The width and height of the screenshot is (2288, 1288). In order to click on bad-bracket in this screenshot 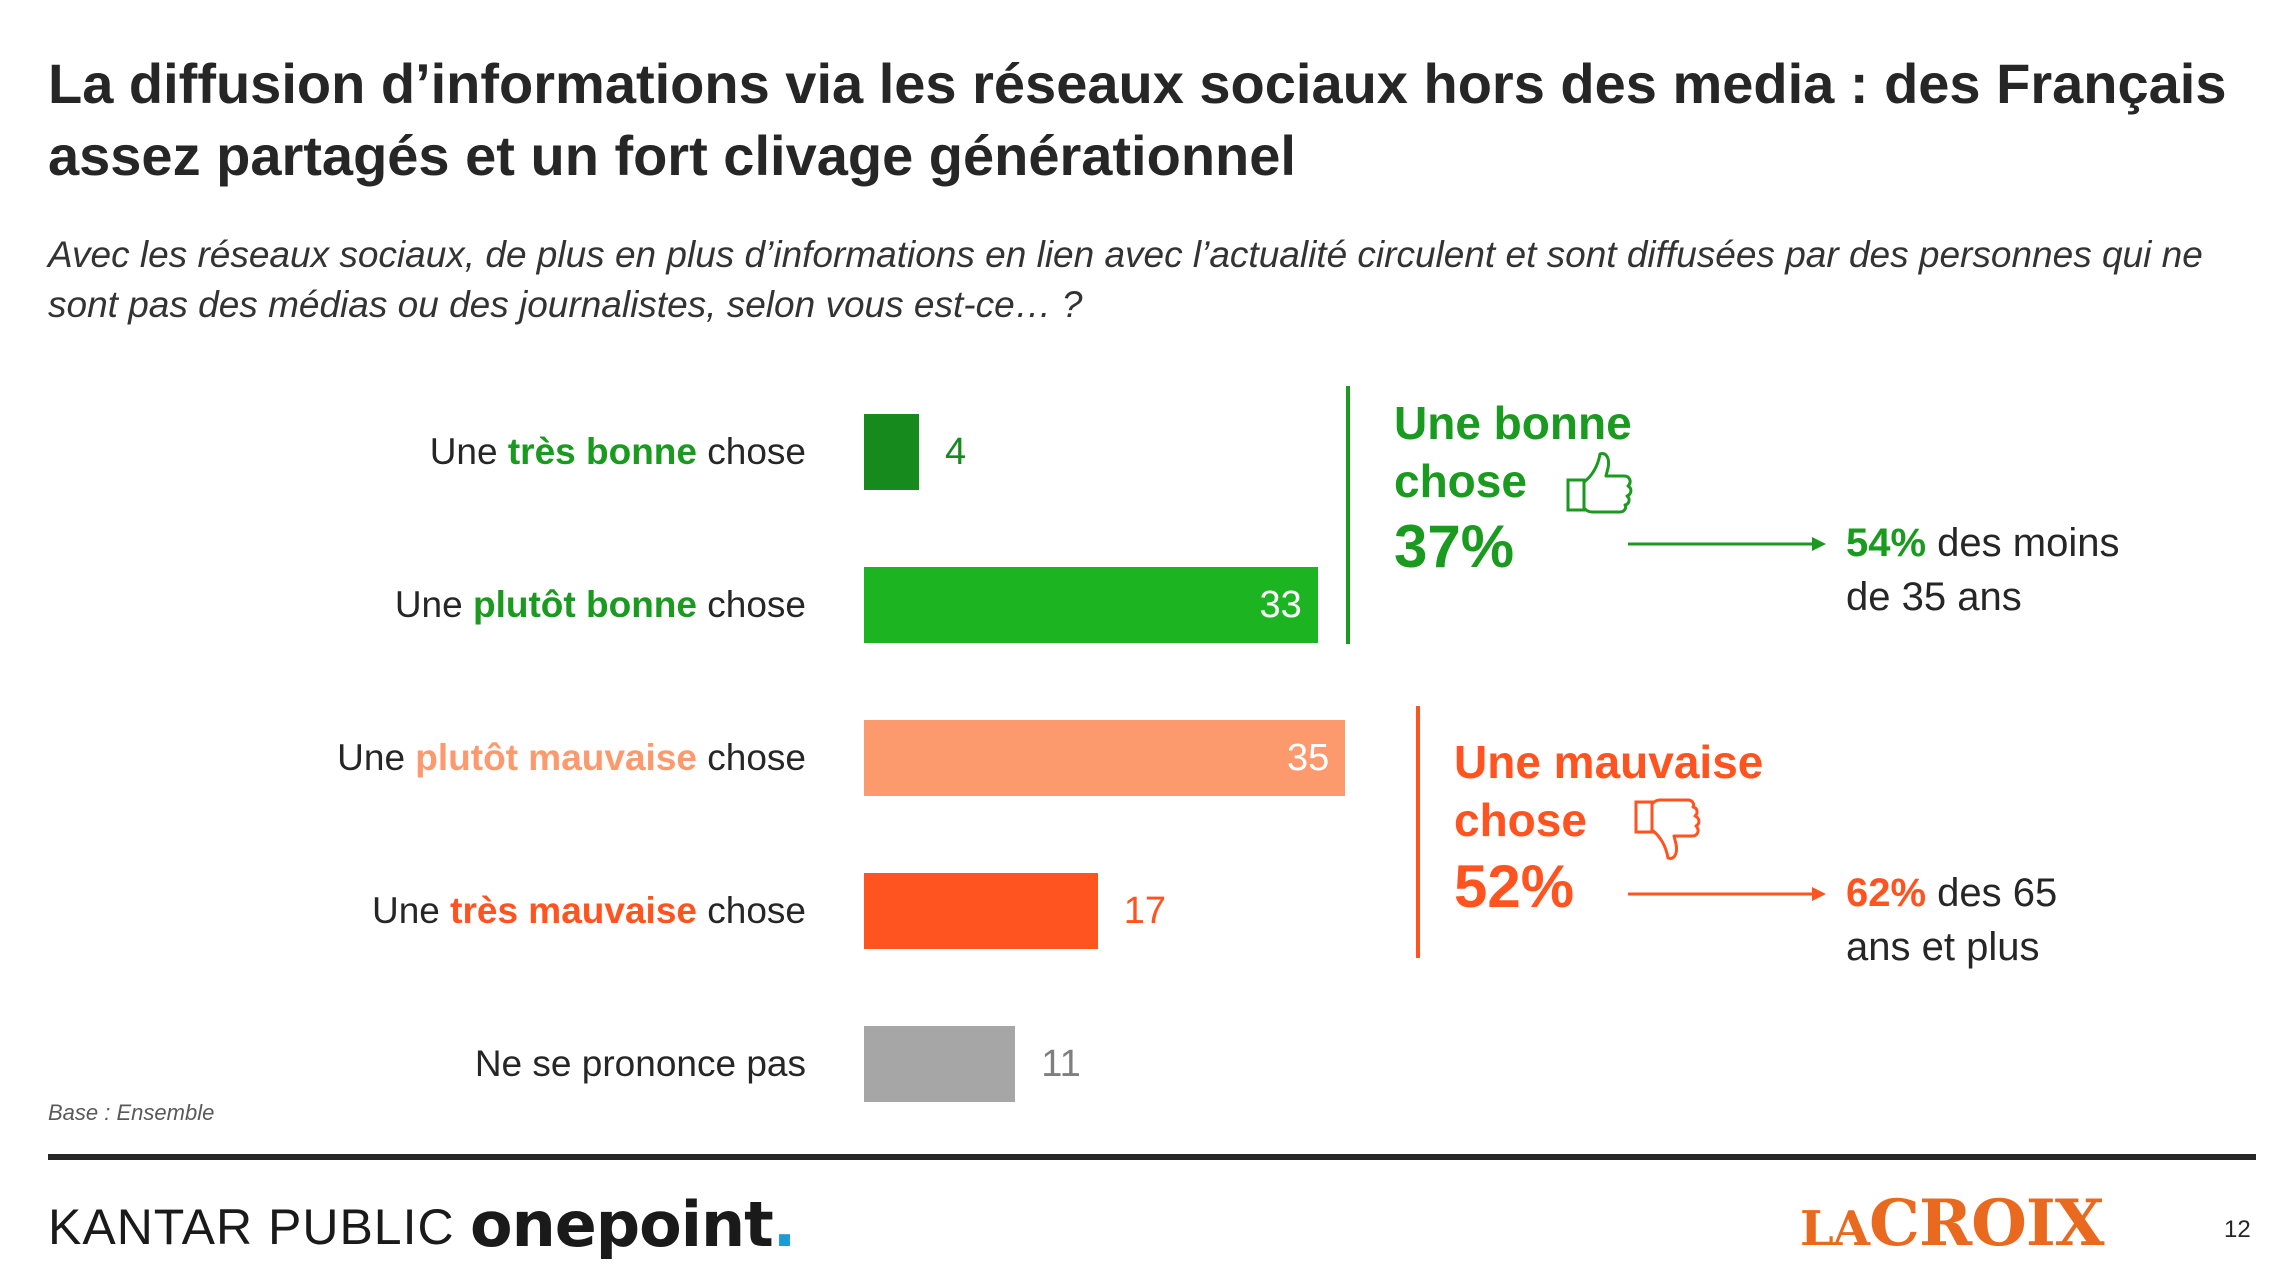, I will do `click(1418, 832)`.